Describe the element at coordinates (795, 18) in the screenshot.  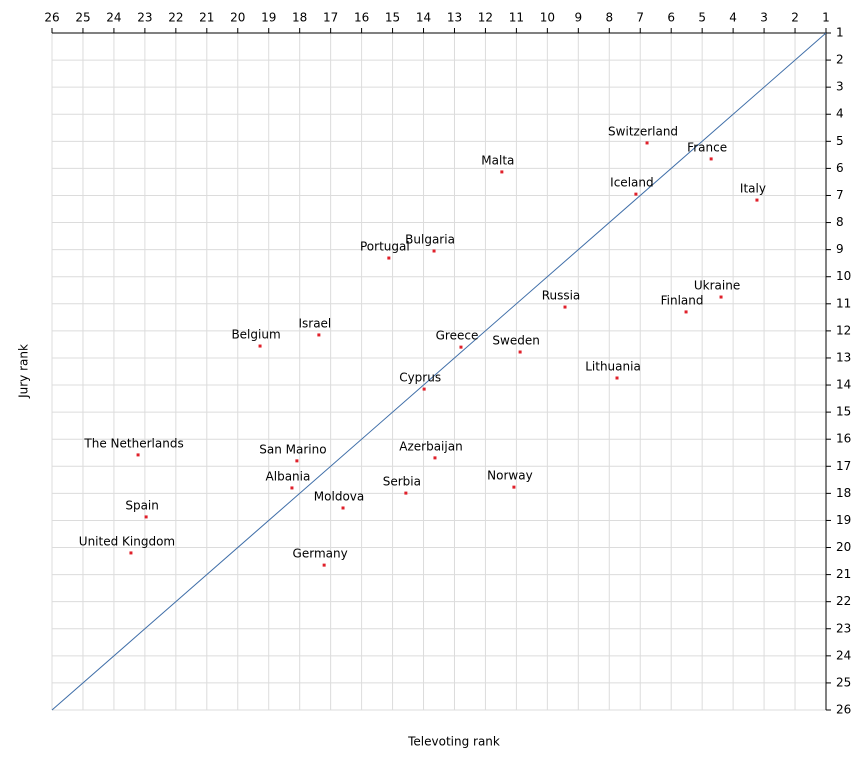
I see `x-tick-label: 2` at that location.